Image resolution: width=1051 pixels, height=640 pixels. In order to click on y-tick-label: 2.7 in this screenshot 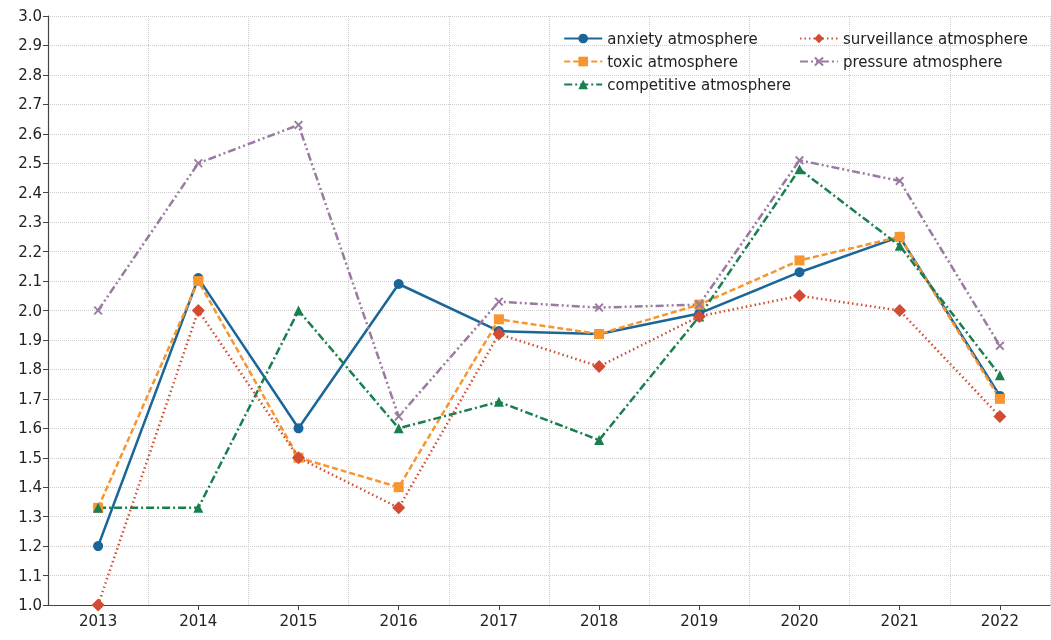, I will do `click(30, 104)`.